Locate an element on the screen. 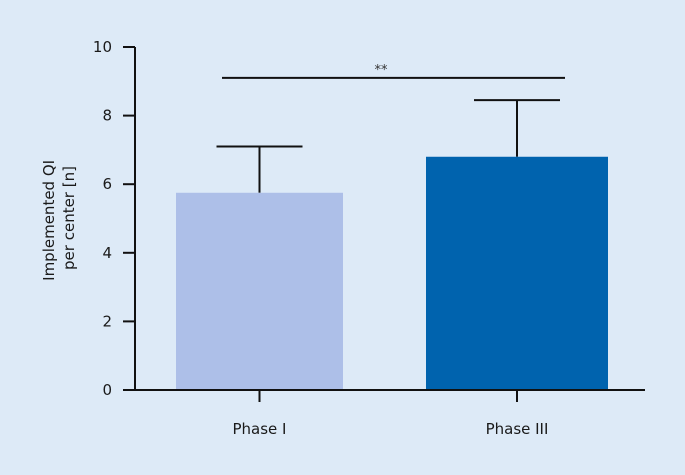 This screenshot has height=475, width=685. x-tick-label: Phase III is located at coordinates (517, 429).